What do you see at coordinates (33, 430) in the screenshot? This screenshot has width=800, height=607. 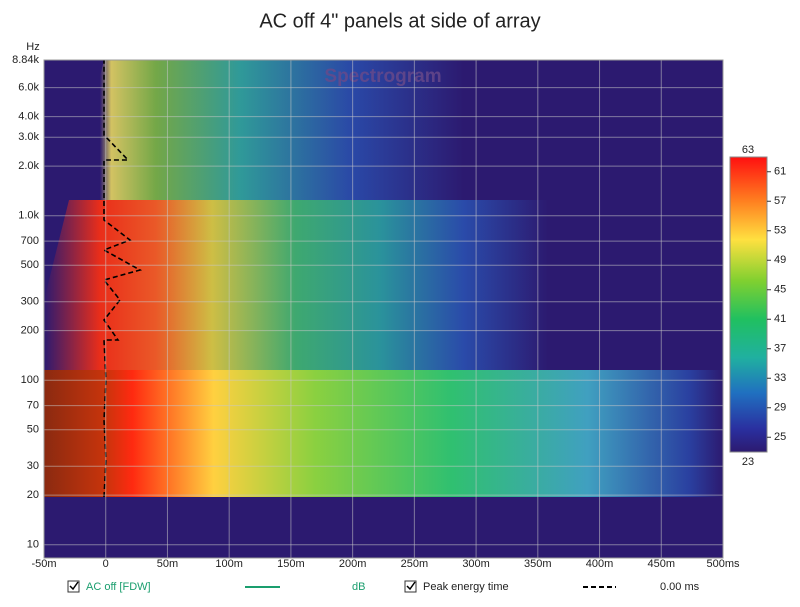 I see `y-tick-label: 50` at bounding box center [33, 430].